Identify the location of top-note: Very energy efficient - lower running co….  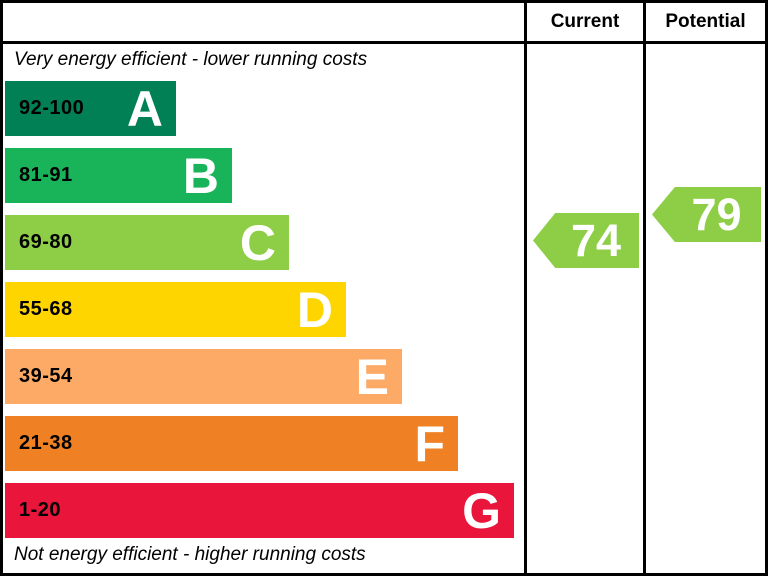
(191, 59).